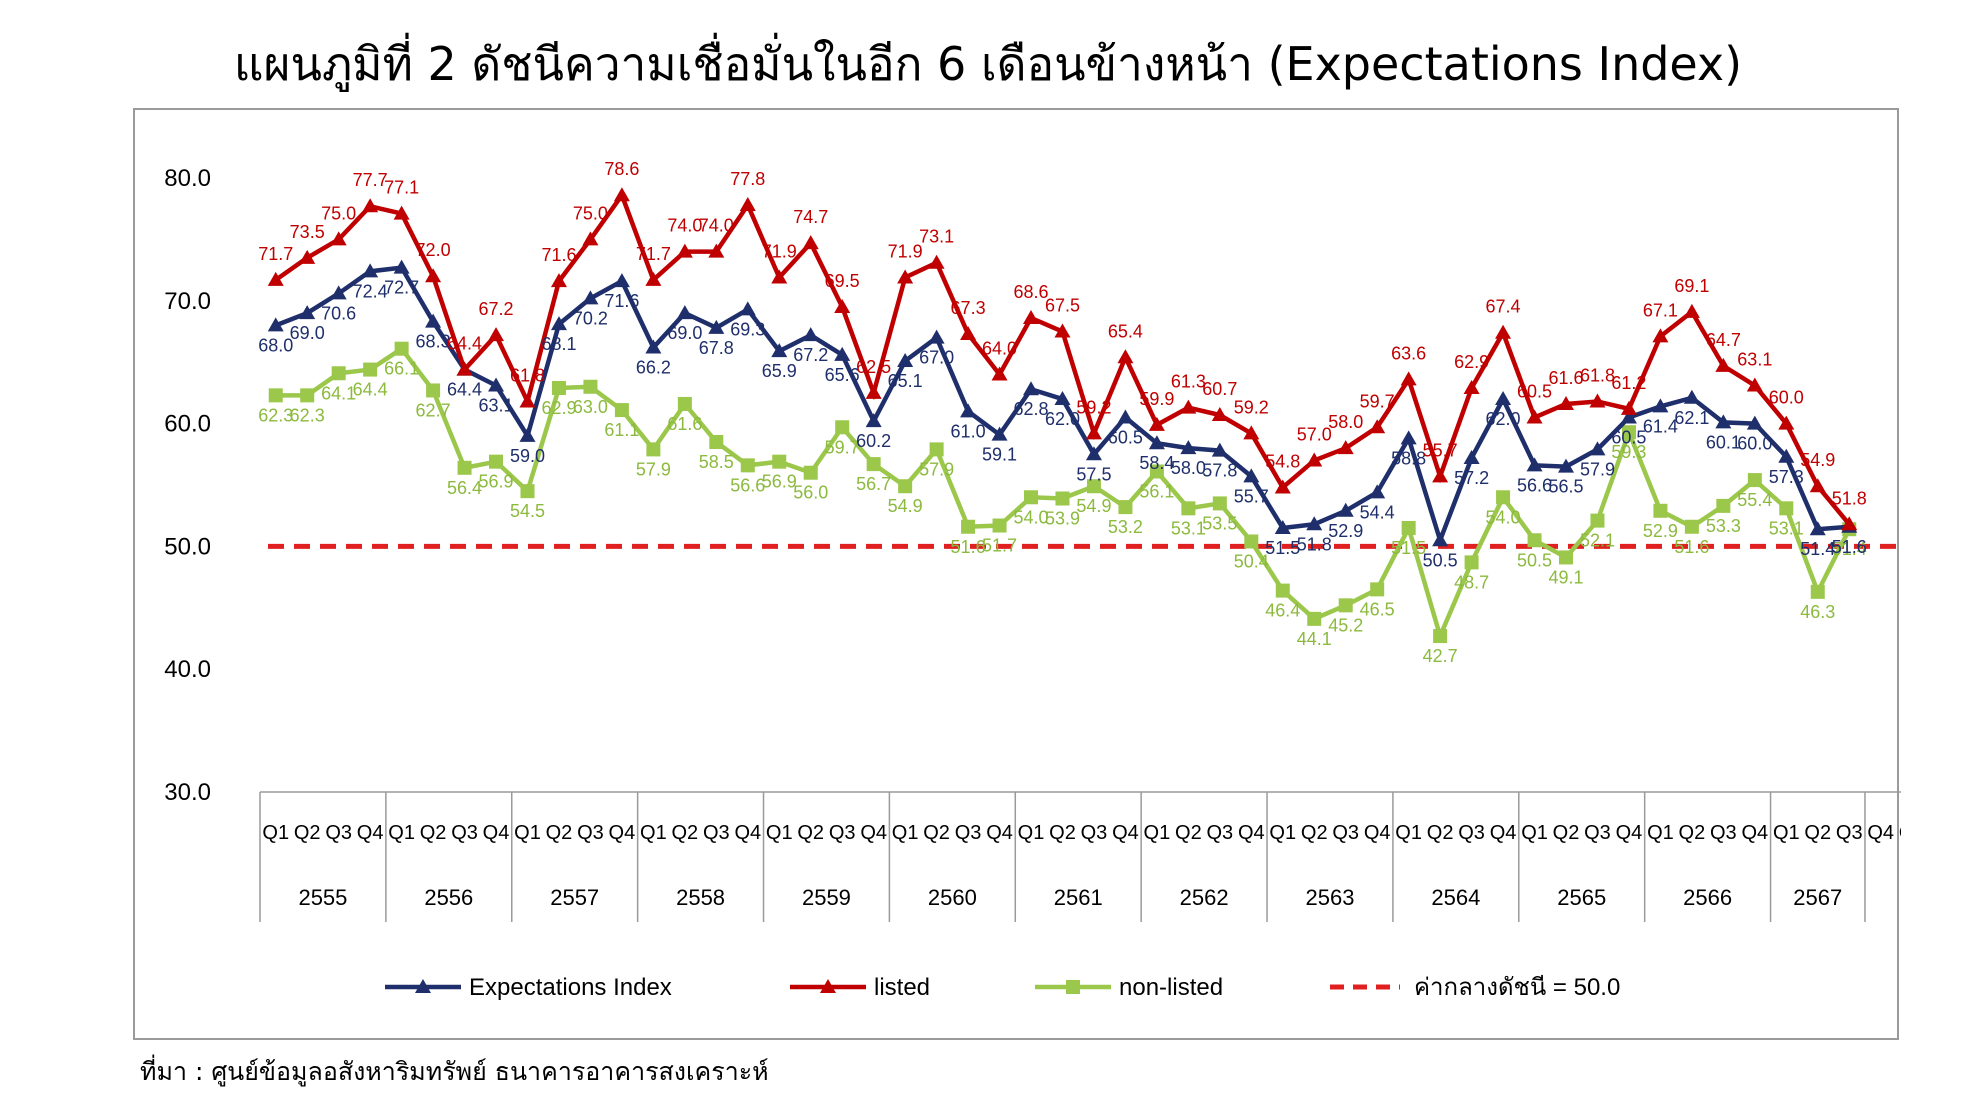 The height and width of the screenshot is (1115, 1976). What do you see at coordinates (1471, 478) in the screenshot?
I see `data-label: 57.2` at bounding box center [1471, 478].